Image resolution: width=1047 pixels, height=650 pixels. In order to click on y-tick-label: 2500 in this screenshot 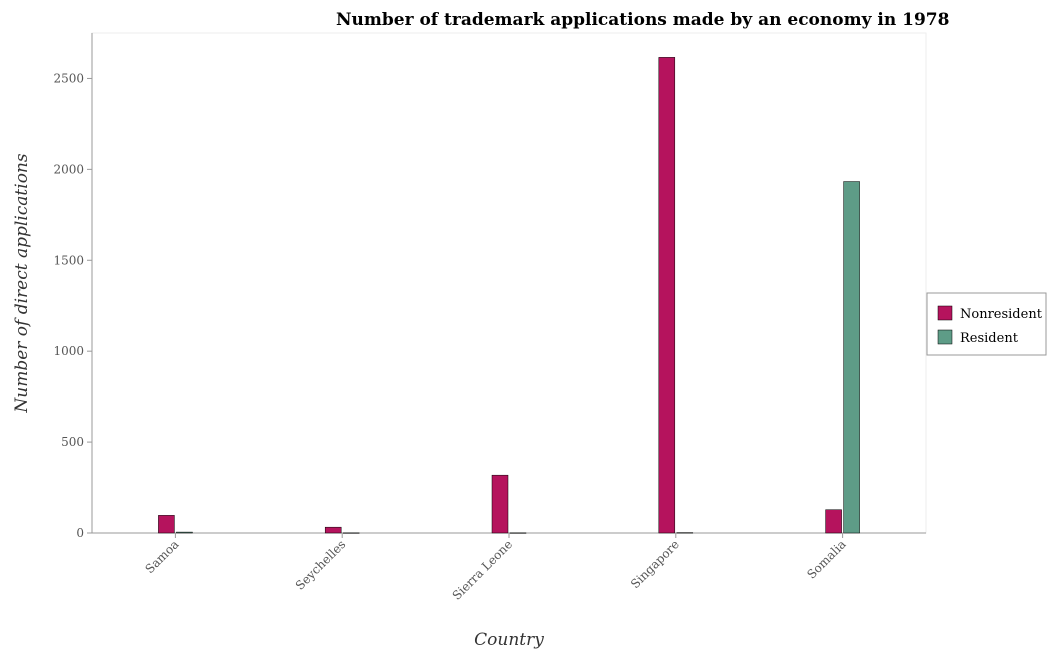, I will do `click(68, 78)`.